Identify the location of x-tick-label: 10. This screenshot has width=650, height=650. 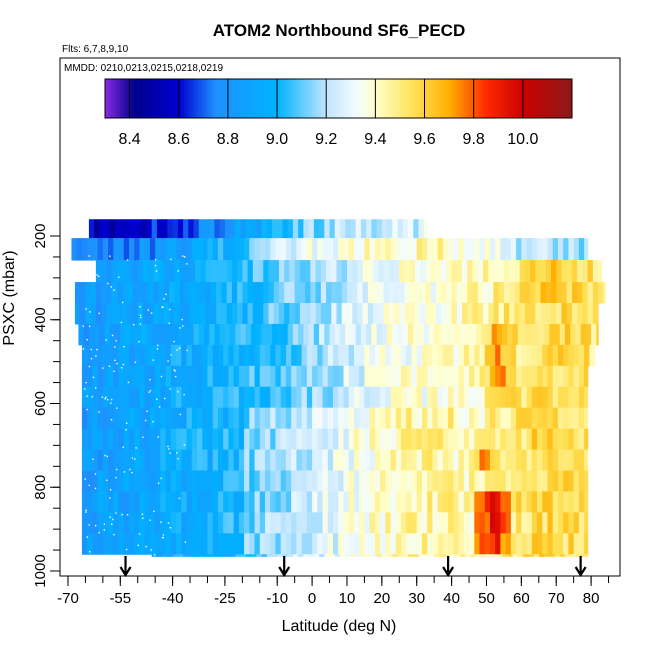
(347, 598).